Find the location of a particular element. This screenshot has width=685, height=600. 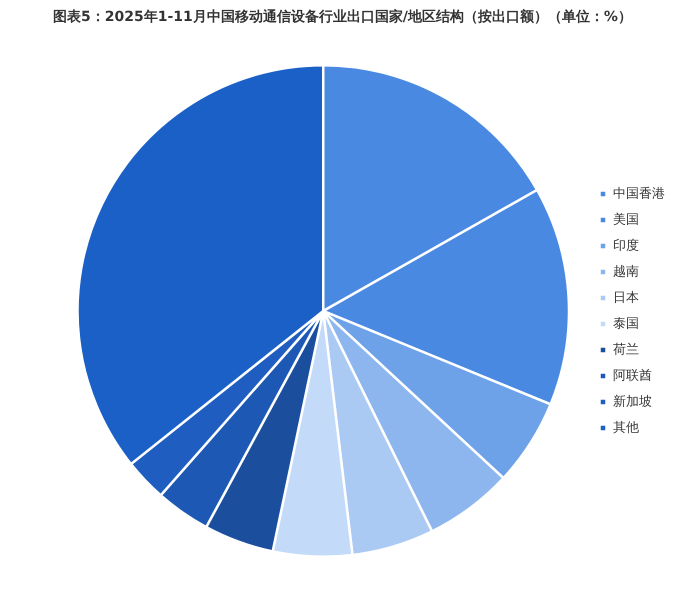

legend-label: 日本 is located at coordinates (626, 298).